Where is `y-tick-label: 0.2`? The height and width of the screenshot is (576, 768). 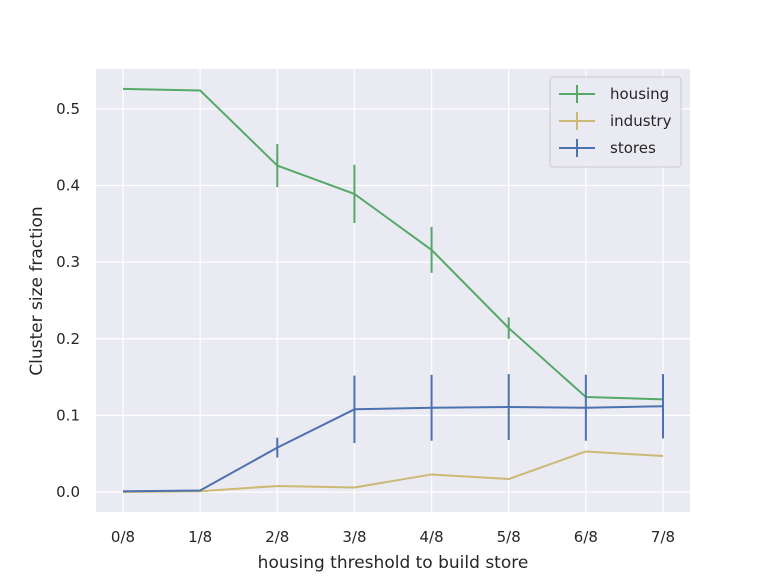
y-tick-label: 0.2 is located at coordinates (68, 339).